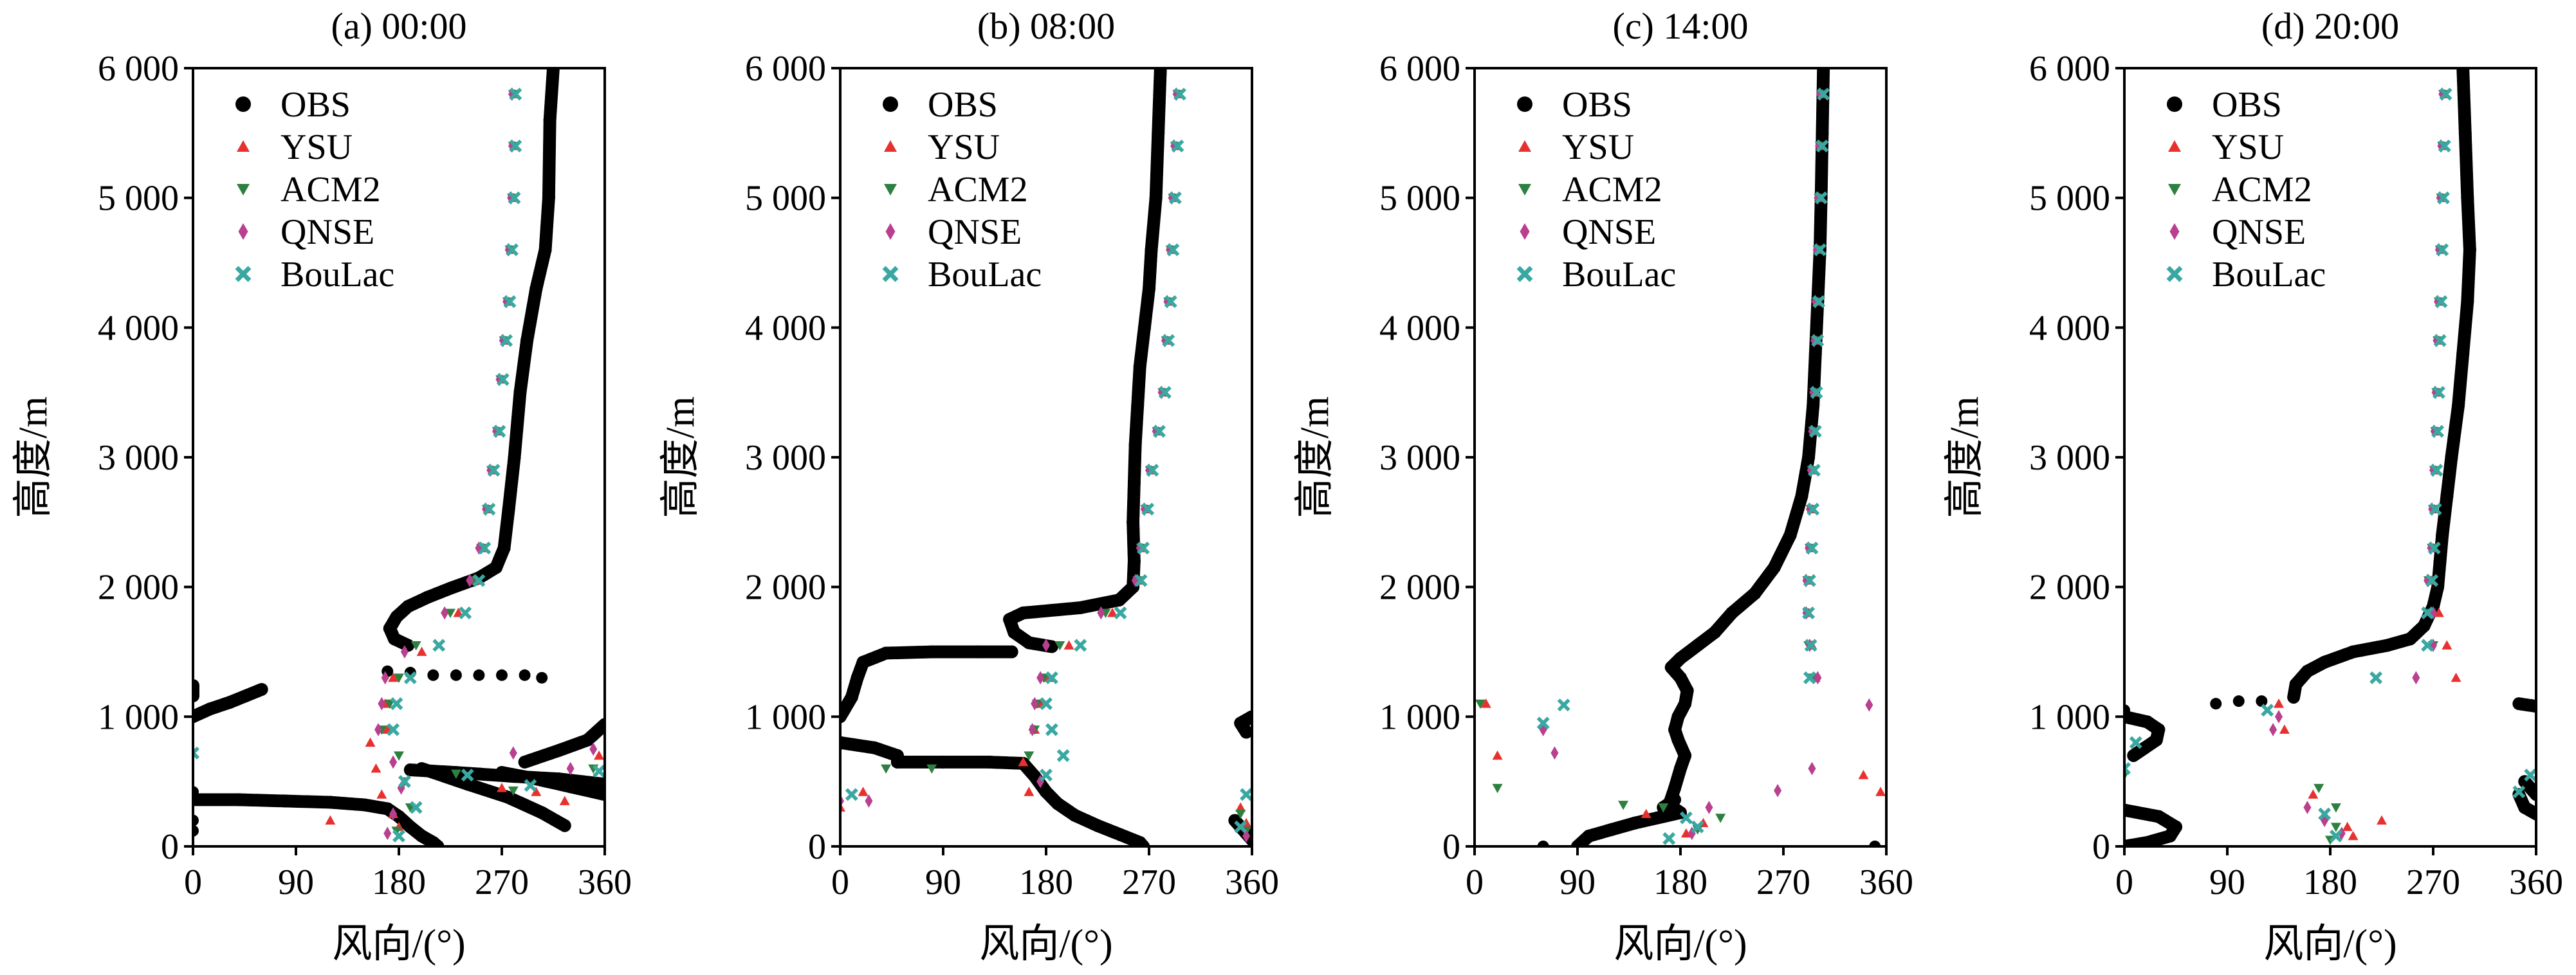 The width and height of the screenshot is (2576, 975). Describe the element at coordinates (399, 26) in the screenshot. I see `panel-title: (a) 00:00` at that location.